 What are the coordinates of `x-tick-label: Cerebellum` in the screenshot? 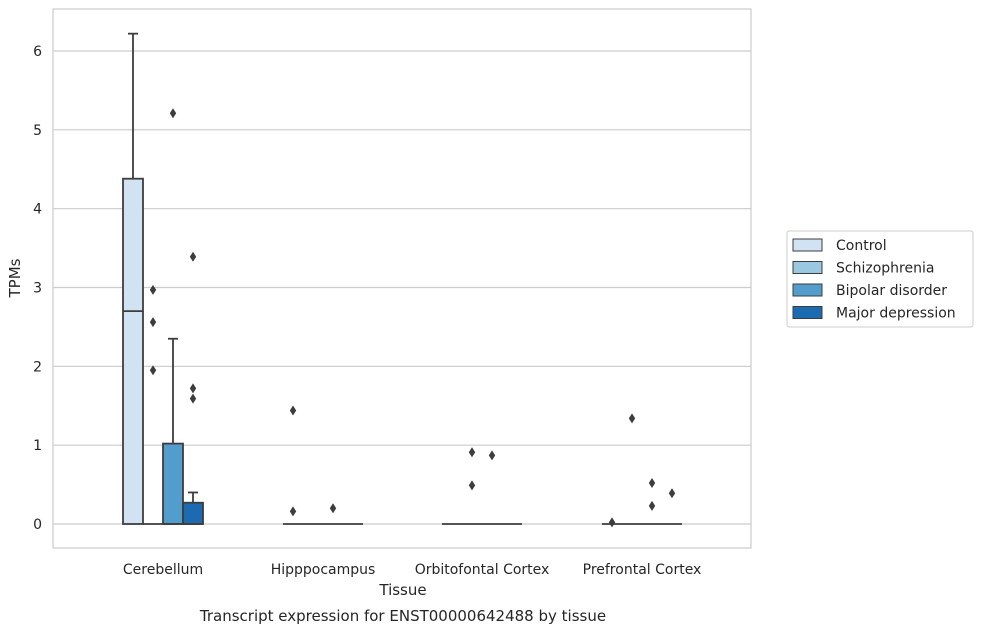 It's located at (163, 570).